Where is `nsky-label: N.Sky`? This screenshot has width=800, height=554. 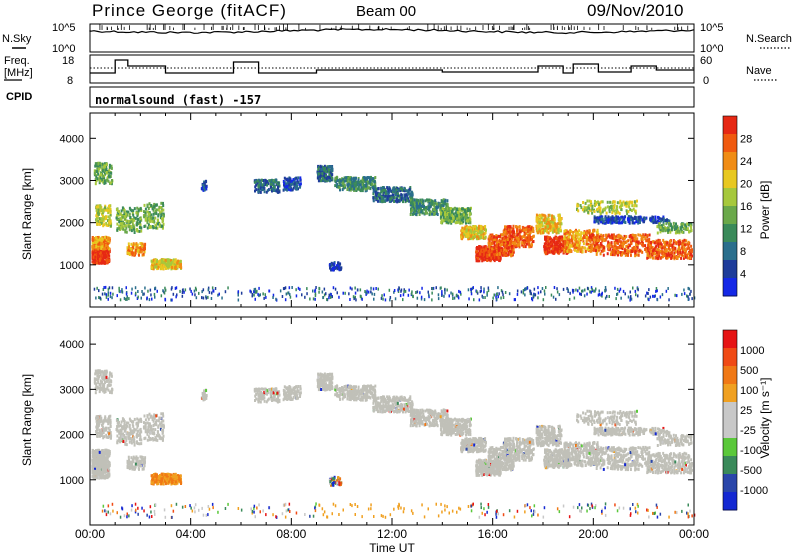
nsky-label: N.Sky is located at coordinates (17, 39).